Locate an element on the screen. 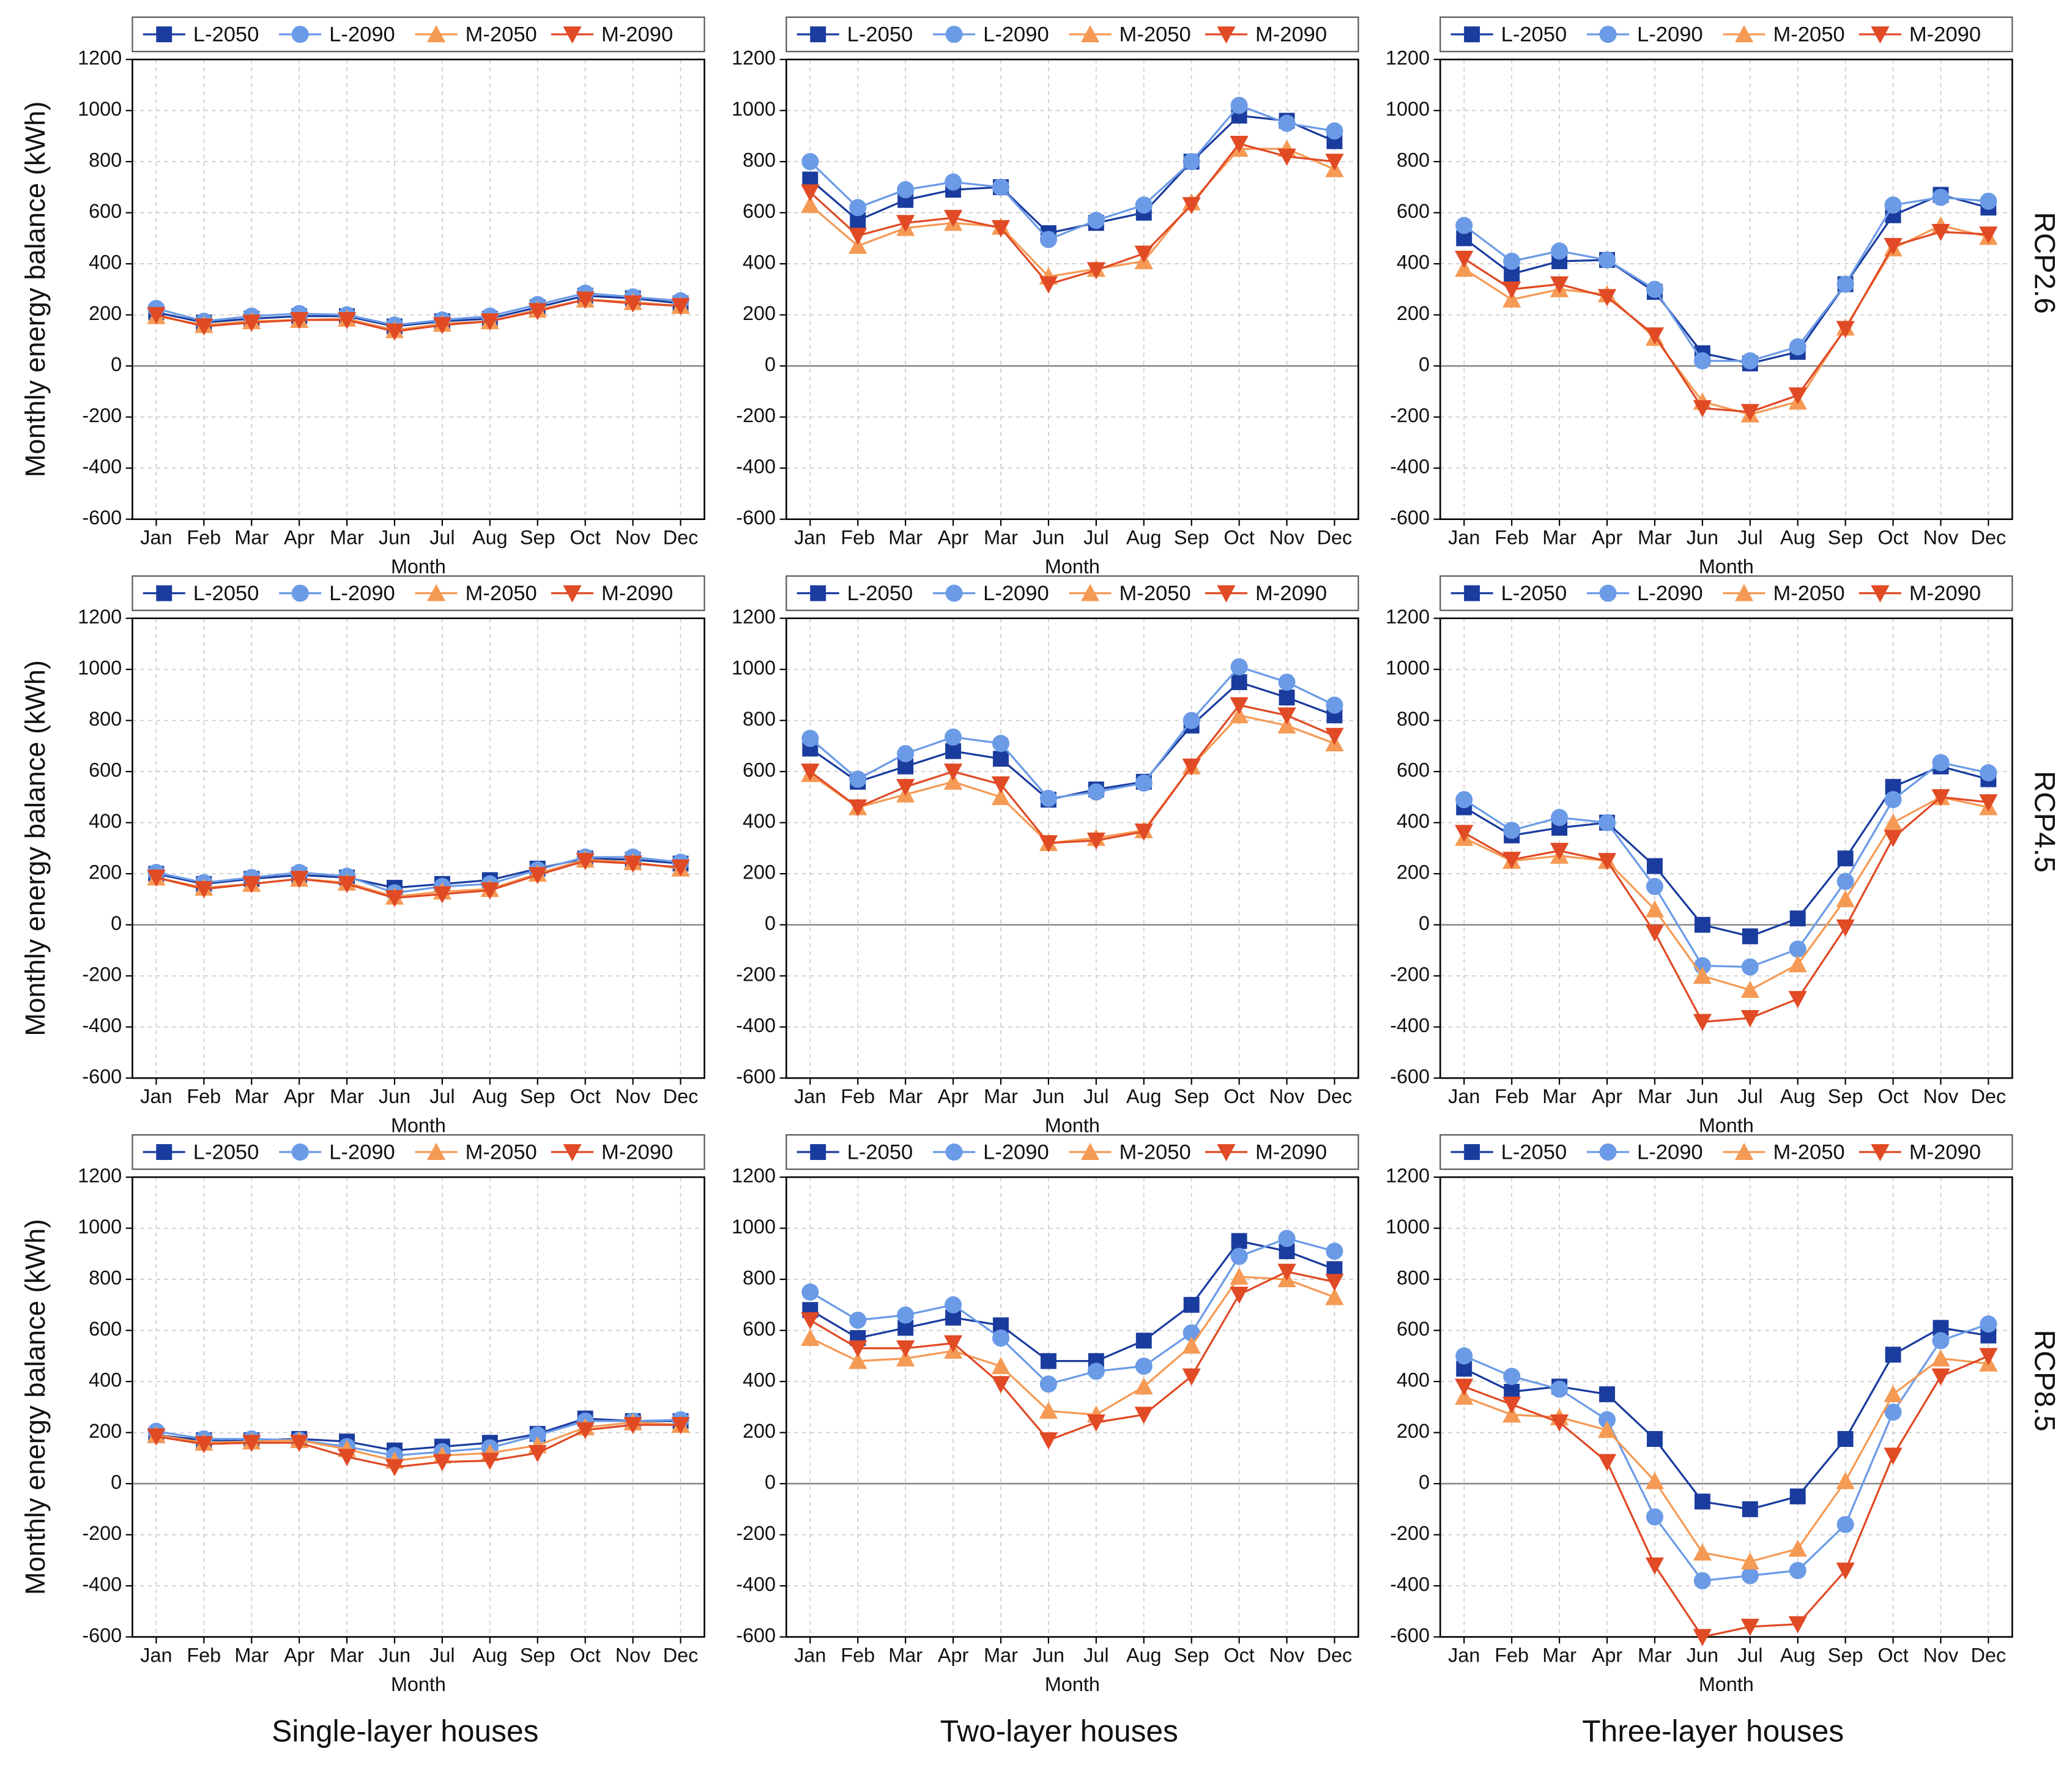  legend-label: L-2050 is located at coordinates (1534, 593).